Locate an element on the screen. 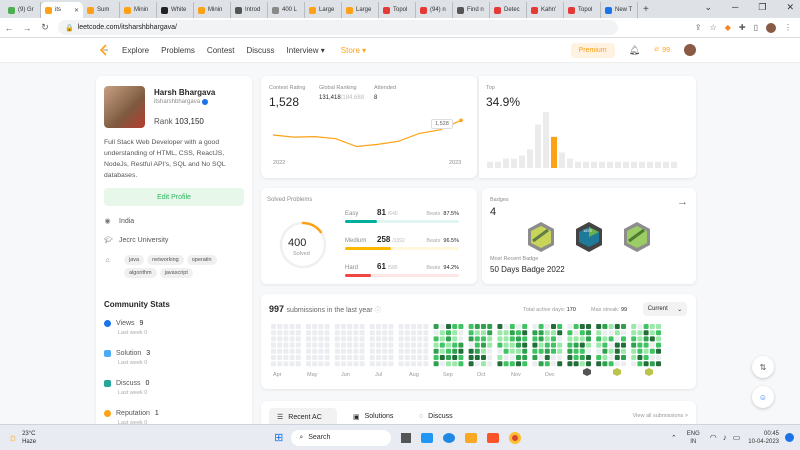 This screenshot has width=800, height=450. browser-menu-icon: ⋮ is located at coordinates (788, 27).